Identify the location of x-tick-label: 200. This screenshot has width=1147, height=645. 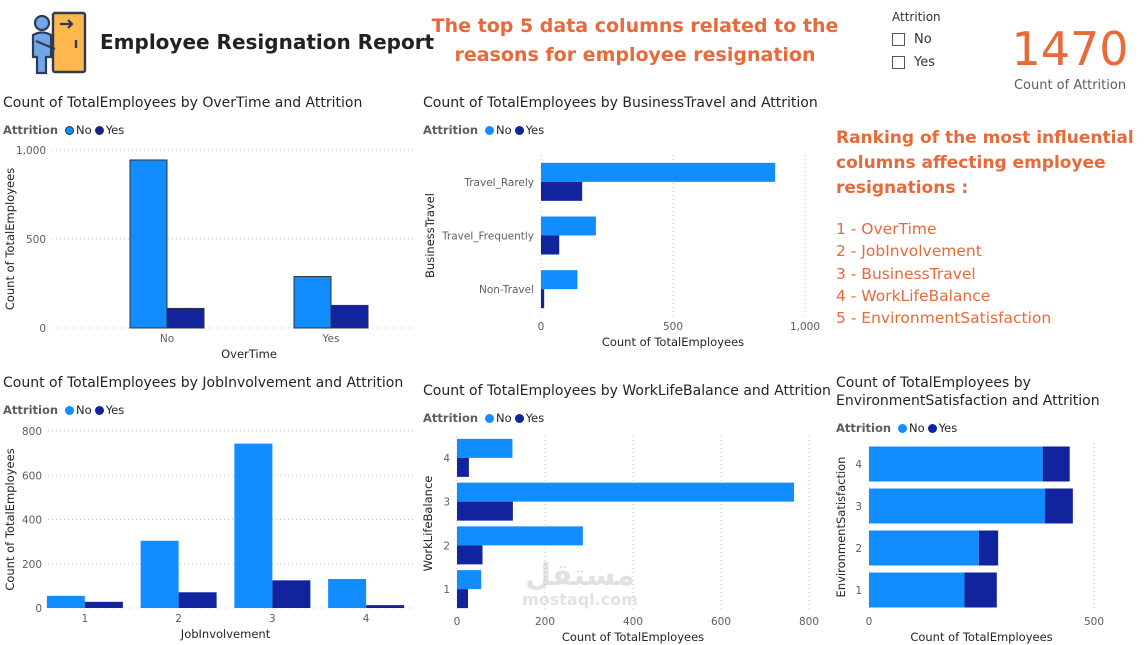
(545, 622).